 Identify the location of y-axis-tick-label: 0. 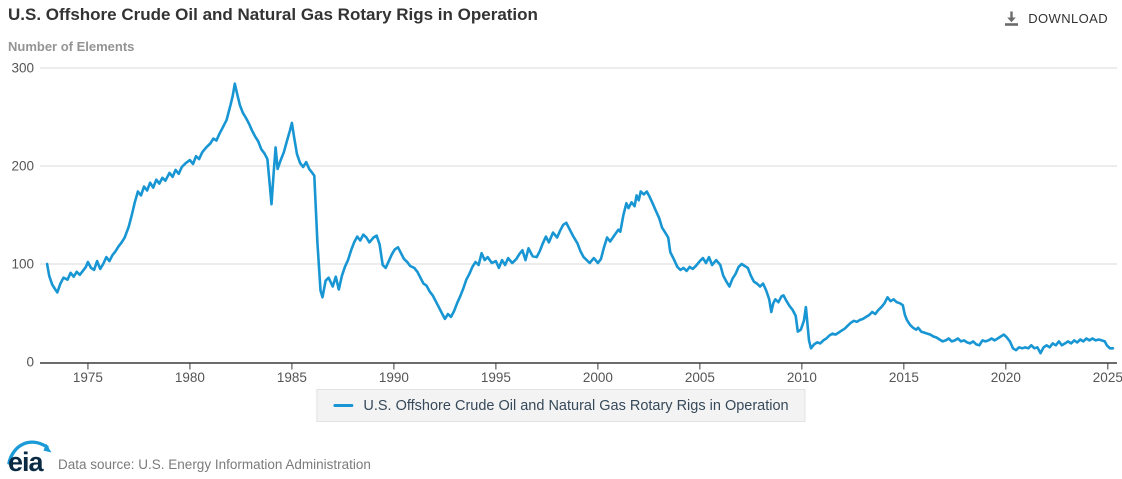
(30, 362).